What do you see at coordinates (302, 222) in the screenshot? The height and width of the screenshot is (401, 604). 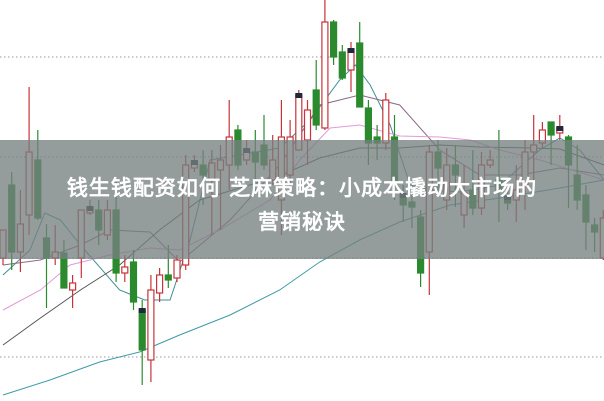 I see `title-line-2: 营销秘诀` at bounding box center [302, 222].